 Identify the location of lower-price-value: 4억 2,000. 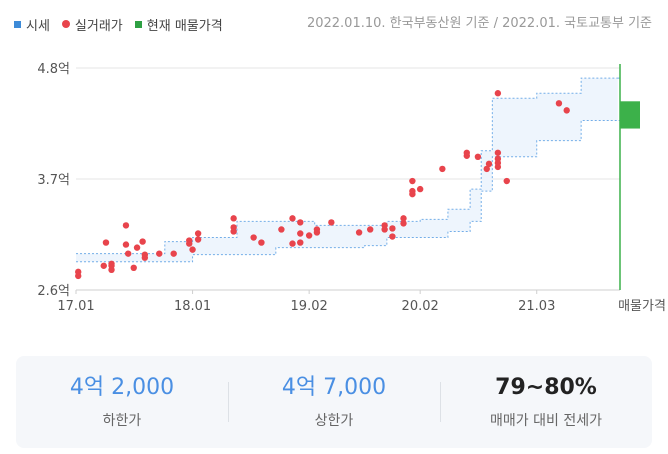
(122, 387).